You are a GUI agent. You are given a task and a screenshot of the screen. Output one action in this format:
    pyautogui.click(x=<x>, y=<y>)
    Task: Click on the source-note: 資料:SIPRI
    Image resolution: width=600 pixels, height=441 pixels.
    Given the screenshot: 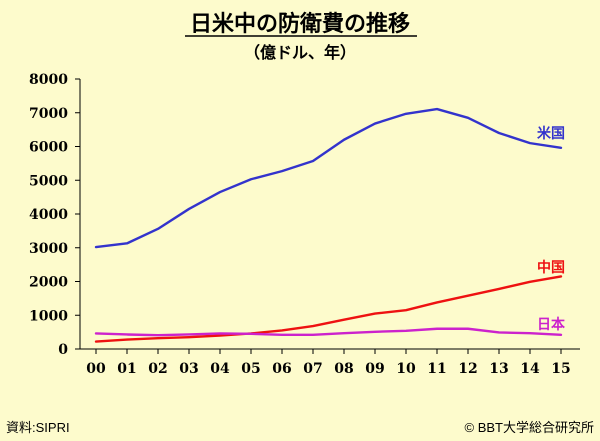 What is the action you would take?
    pyautogui.click(x=38, y=427)
    